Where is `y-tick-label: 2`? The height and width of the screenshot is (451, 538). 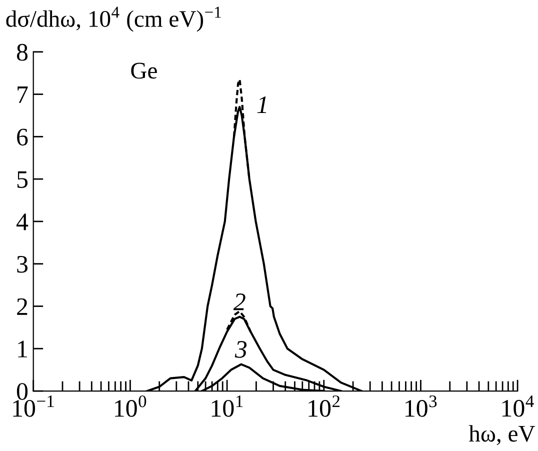
y-tick-label: 2 is located at coordinates (22, 306).